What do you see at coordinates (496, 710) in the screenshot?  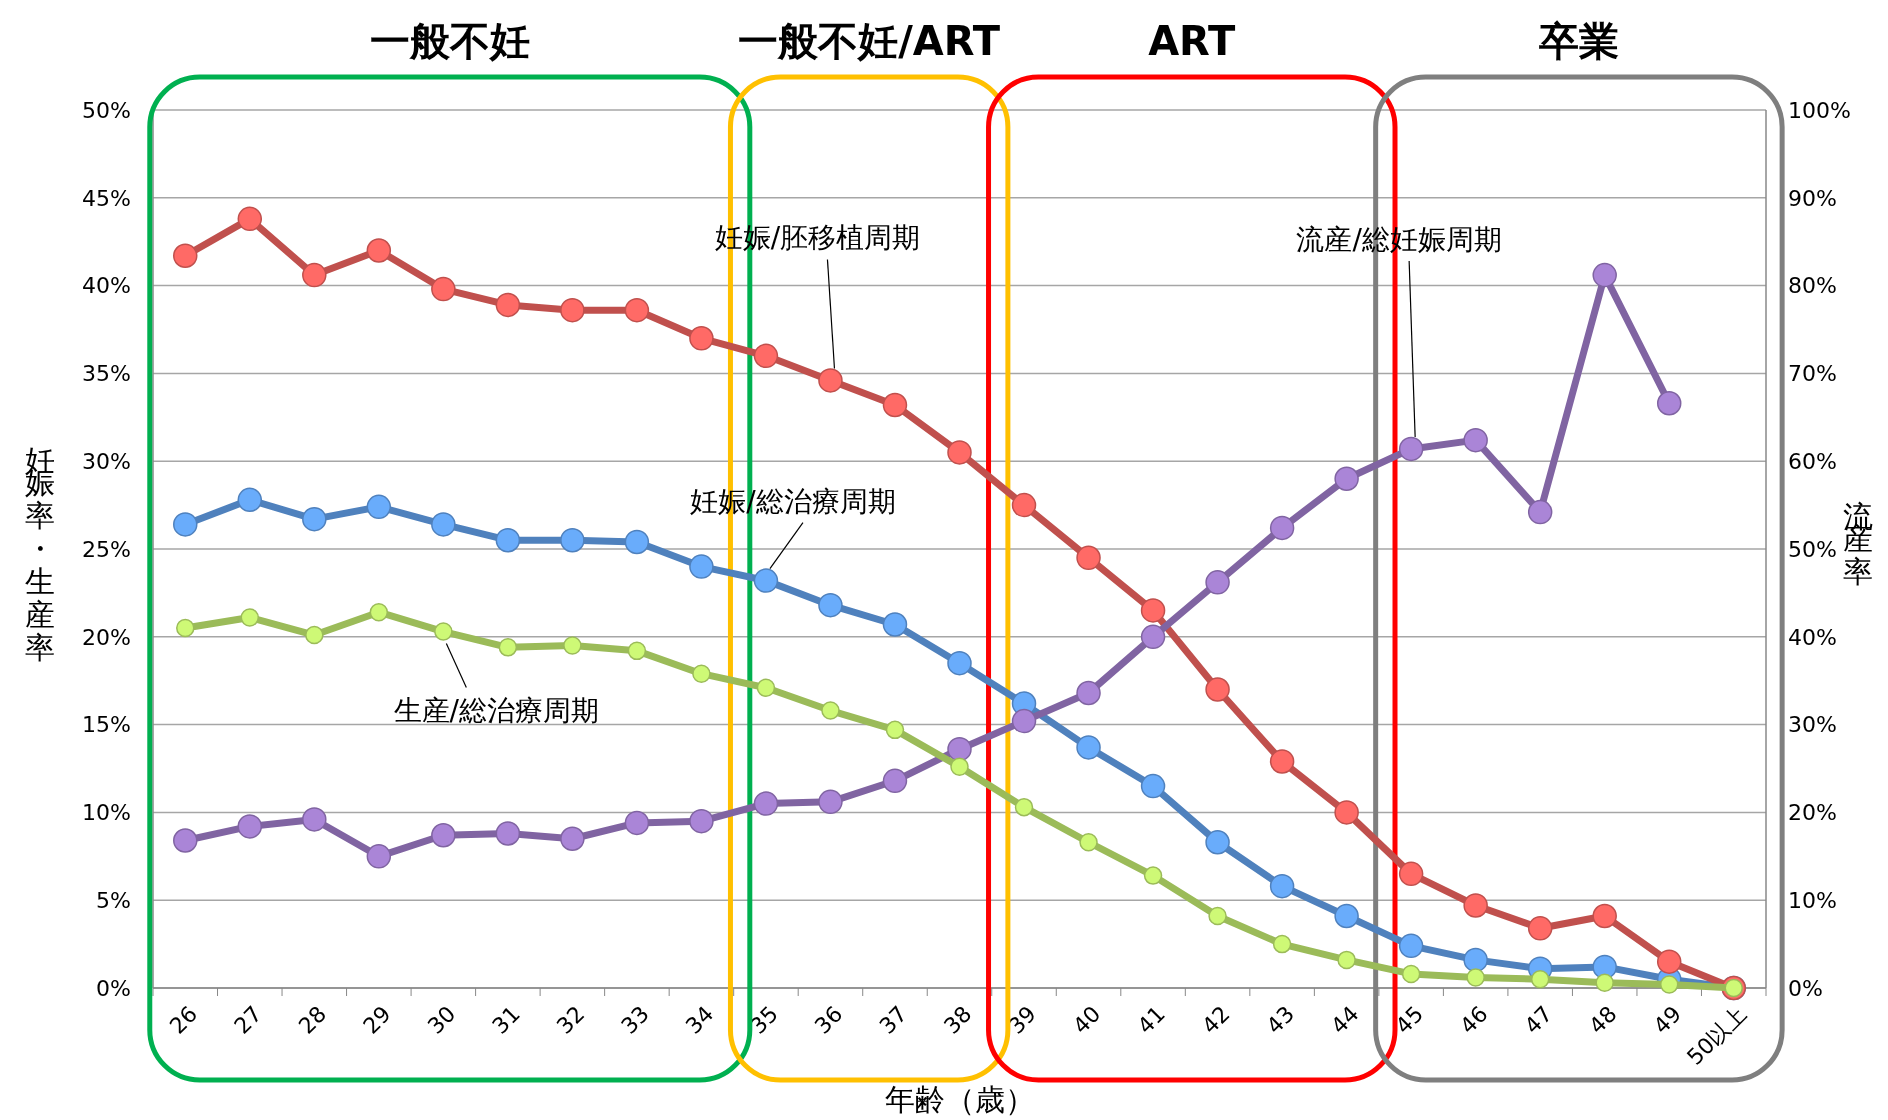 I see `series-label: 生産/総治療周期` at bounding box center [496, 710].